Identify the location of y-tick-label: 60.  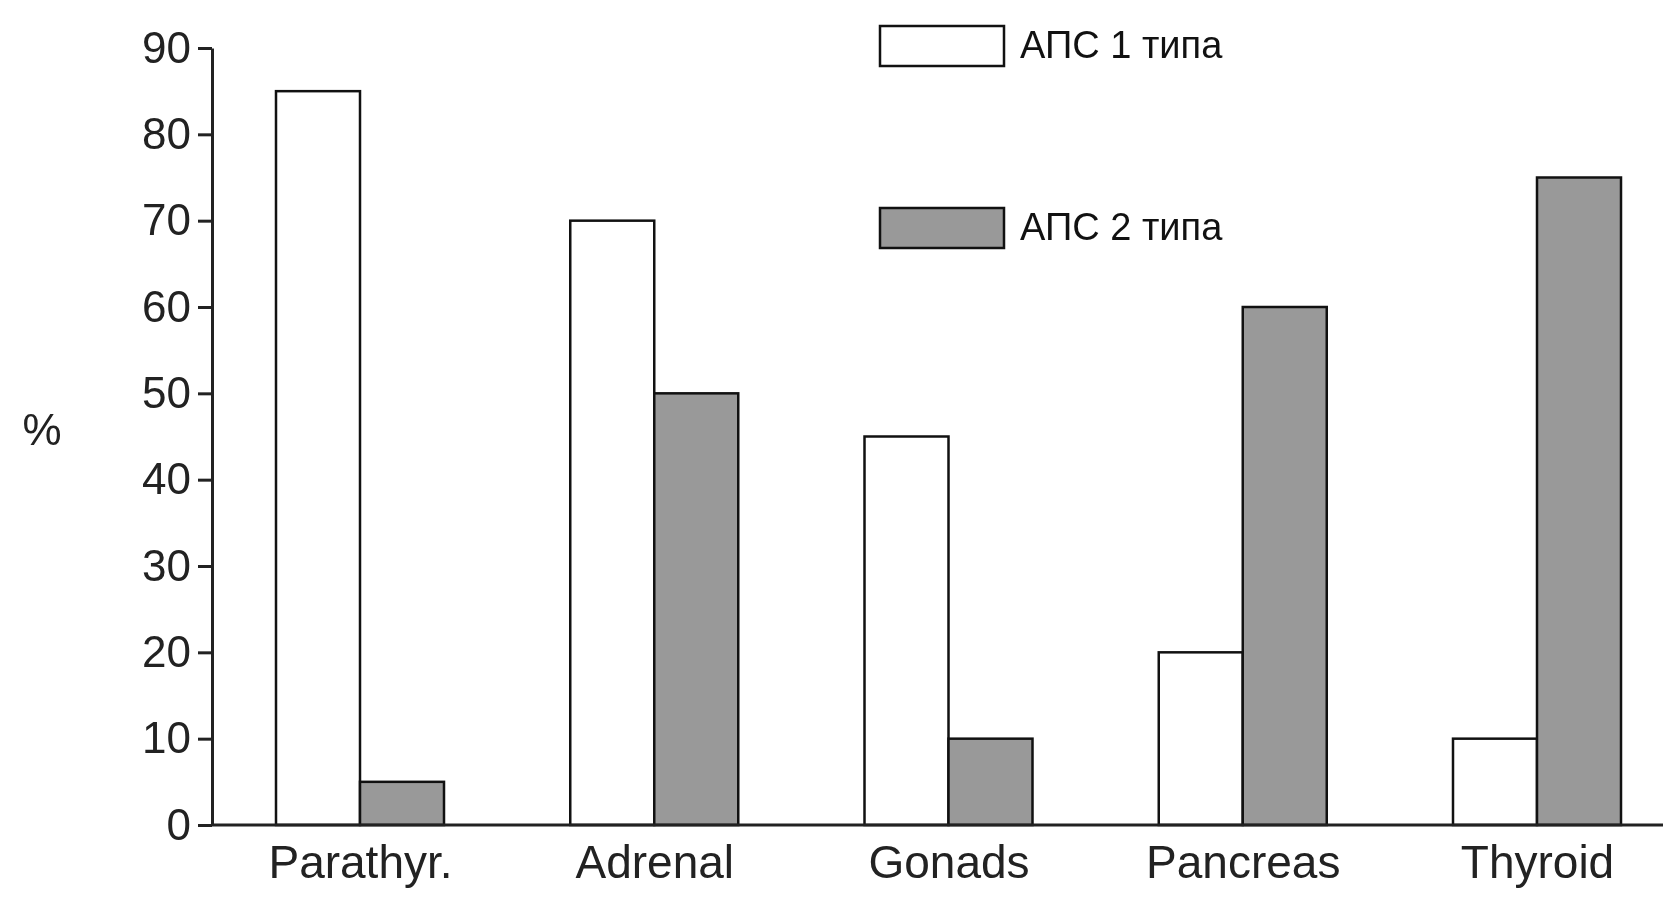
(166, 306).